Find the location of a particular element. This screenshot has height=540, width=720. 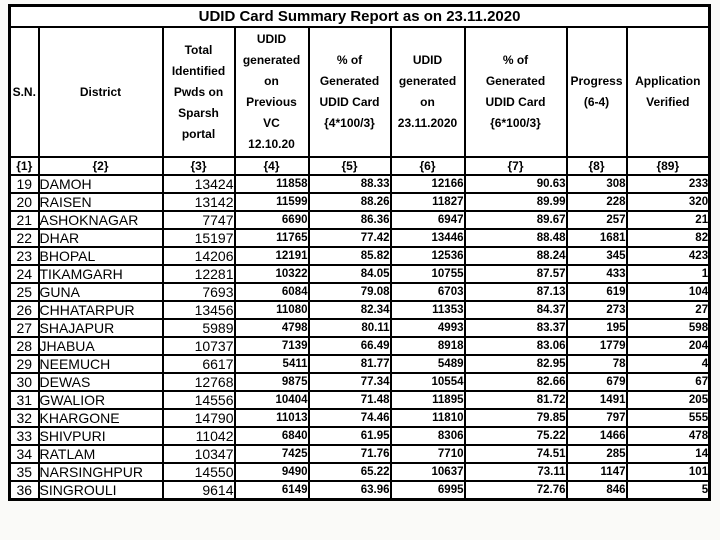

cell-district: RATLAM is located at coordinates (100, 454).